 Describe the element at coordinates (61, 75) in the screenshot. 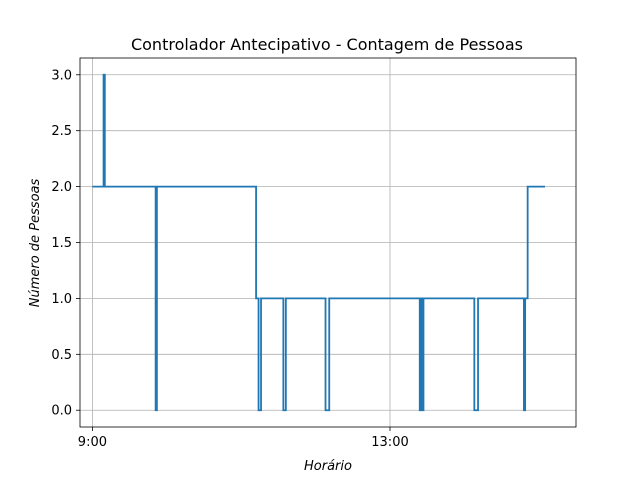

I see `y-tick-label: 3.0` at that location.